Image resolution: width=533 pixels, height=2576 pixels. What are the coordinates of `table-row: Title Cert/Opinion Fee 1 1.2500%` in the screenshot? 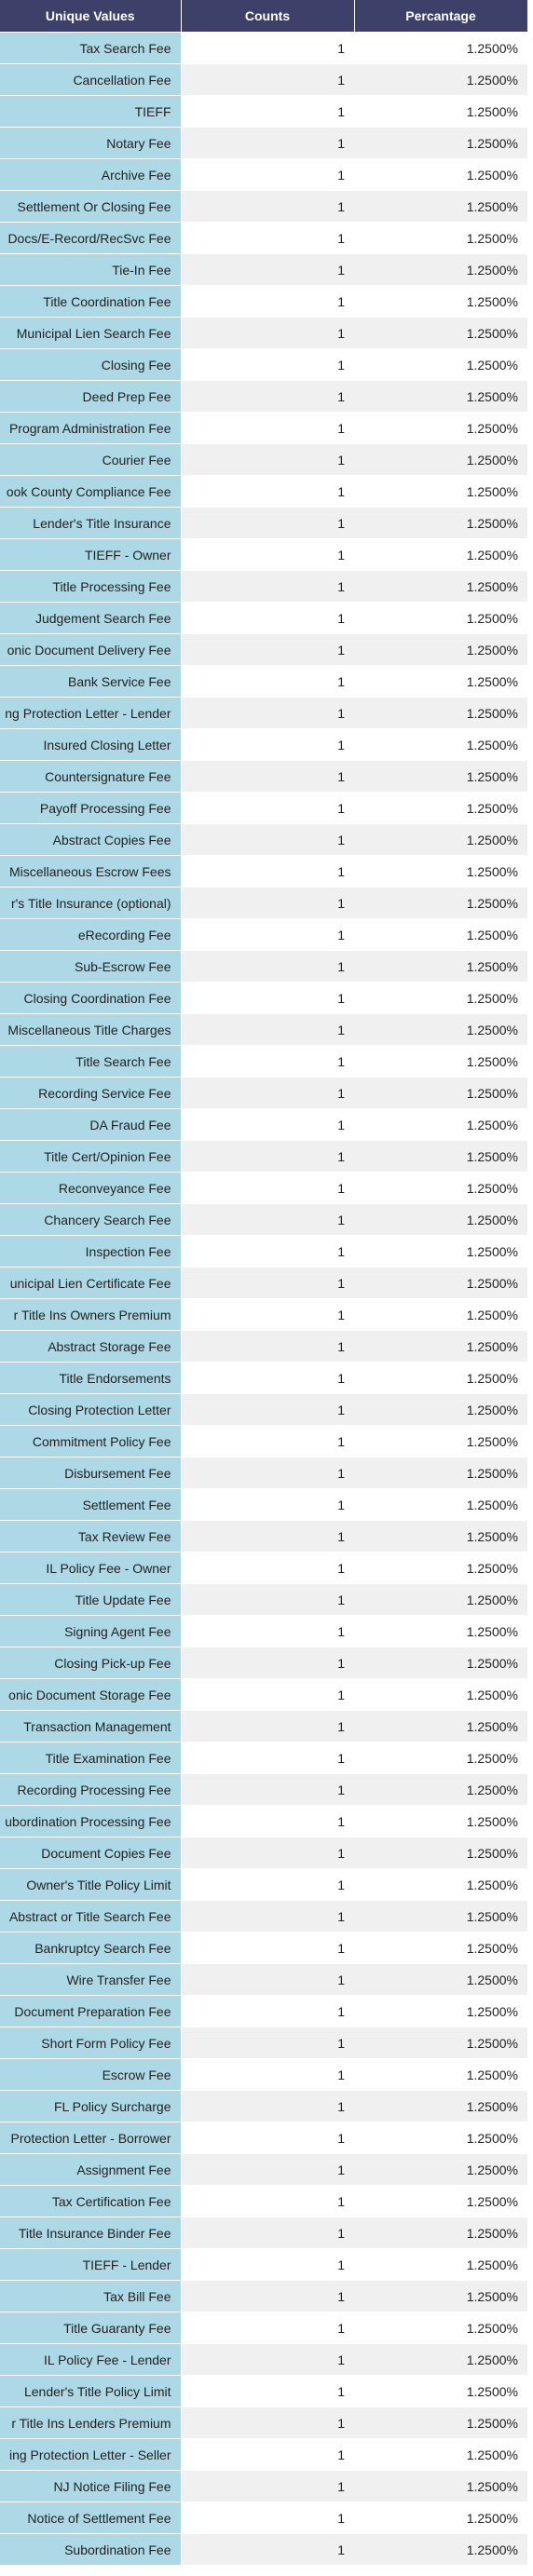 It's located at (263, 1156).